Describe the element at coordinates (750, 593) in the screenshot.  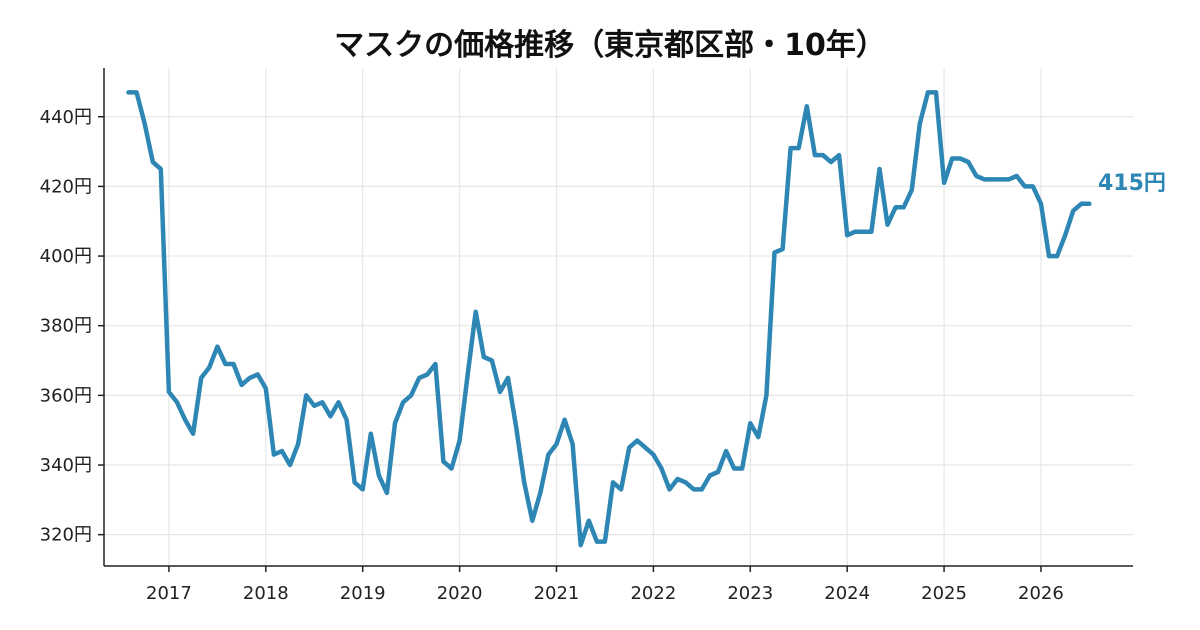
I see `x-tick-label: 2023` at that location.